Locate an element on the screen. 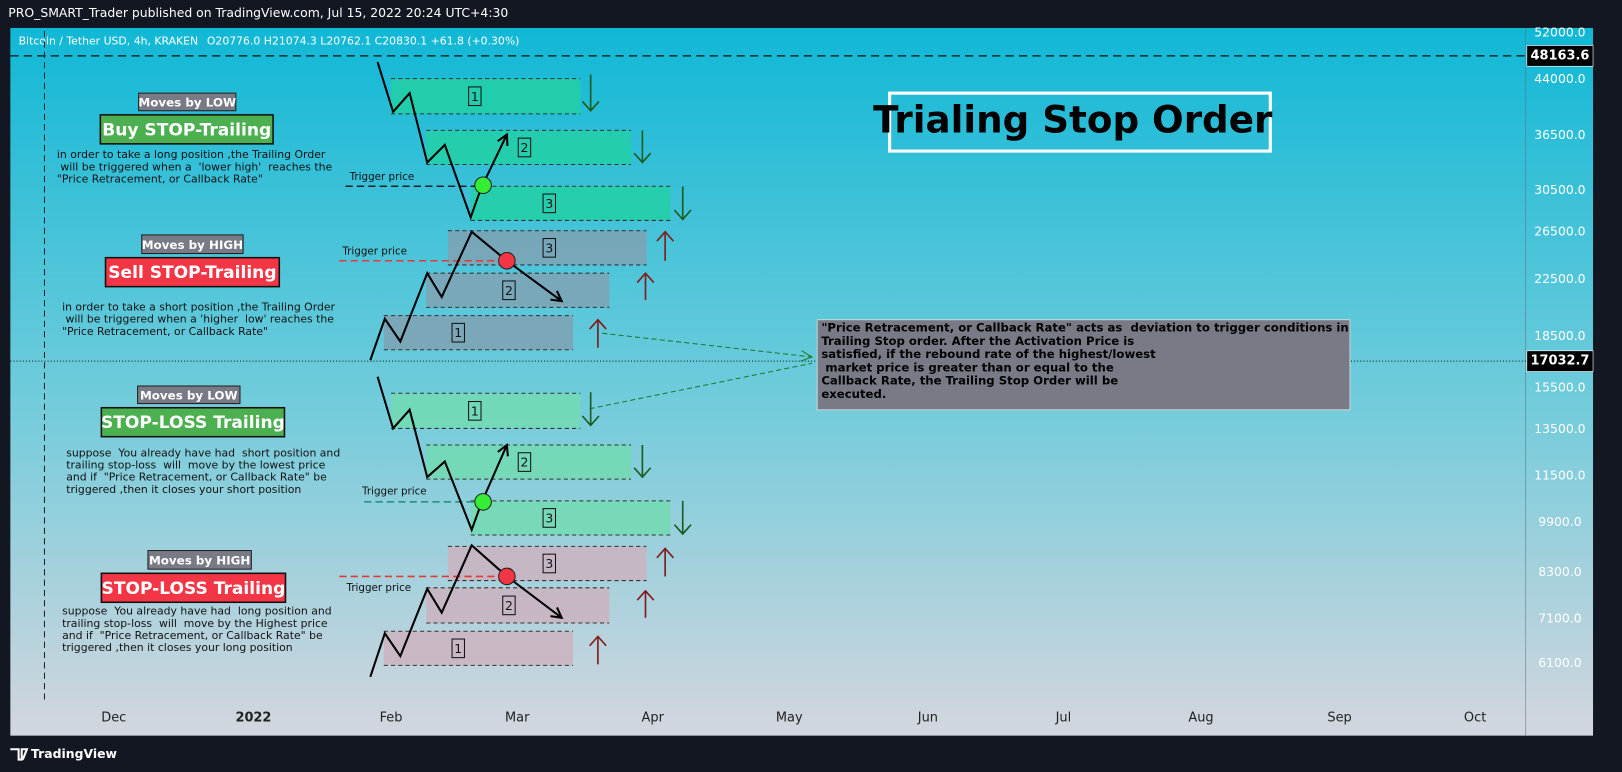 The width and height of the screenshot is (1622, 772). info-box is located at coordinates (1083, 365).